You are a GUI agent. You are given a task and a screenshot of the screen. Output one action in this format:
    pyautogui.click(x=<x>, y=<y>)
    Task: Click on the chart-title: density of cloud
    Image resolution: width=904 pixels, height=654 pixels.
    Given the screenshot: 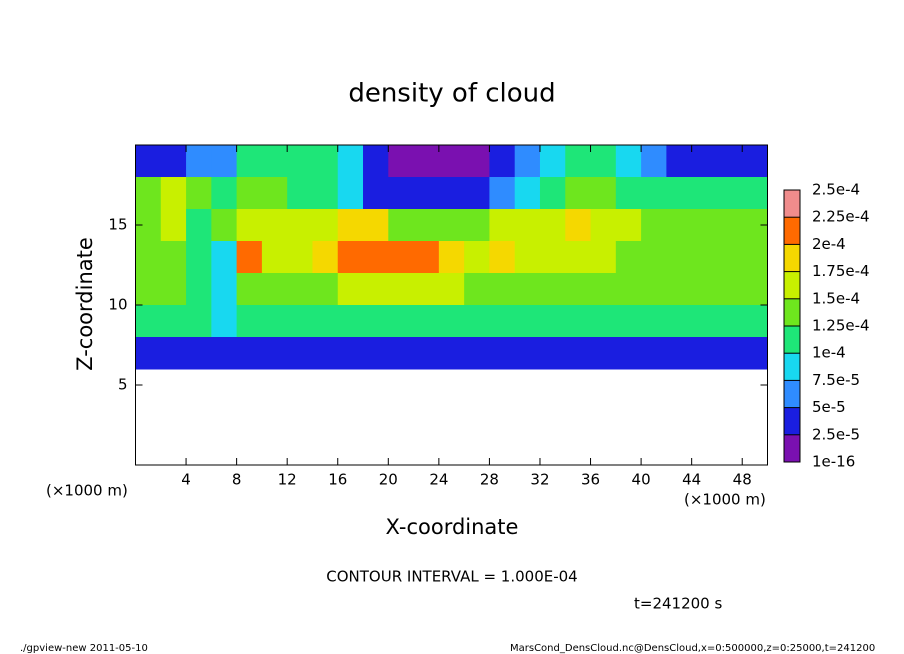 What is the action you would take?
    pyautogui.click(x=451, y=94)
    